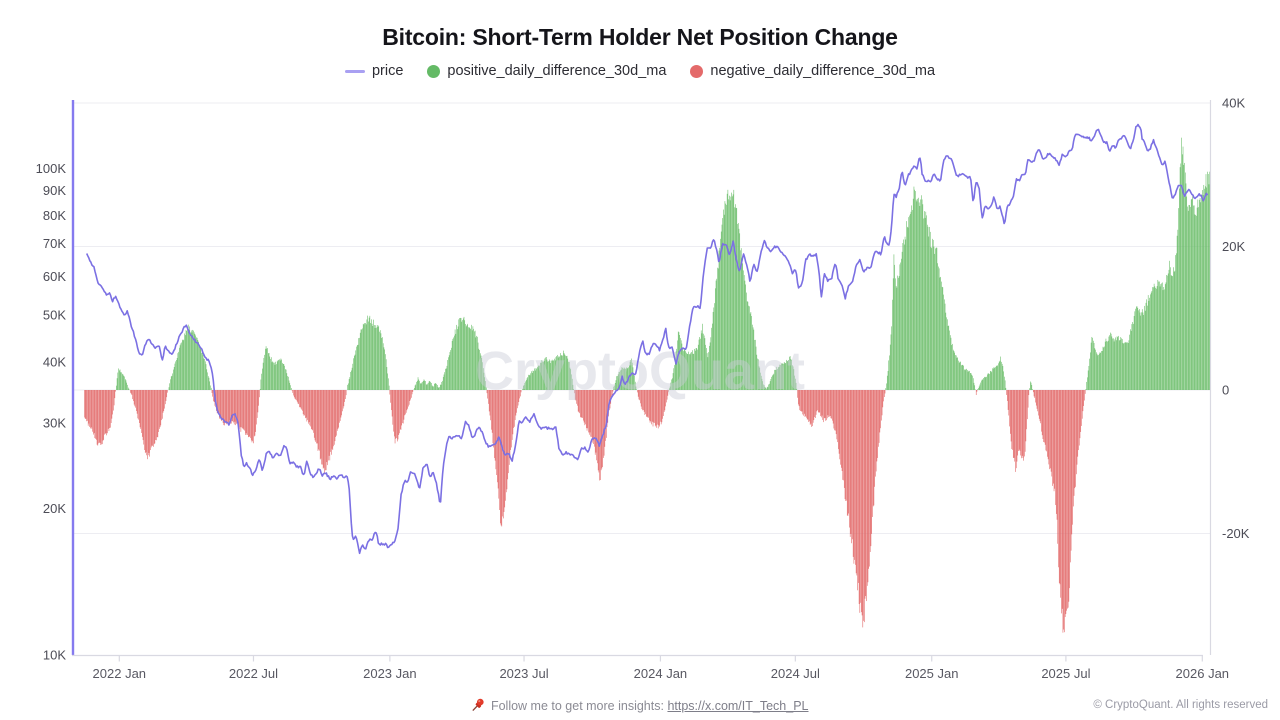 This screenshot has height=720, width=1280. I want to click on pushpin-icon, so click(478, 705).